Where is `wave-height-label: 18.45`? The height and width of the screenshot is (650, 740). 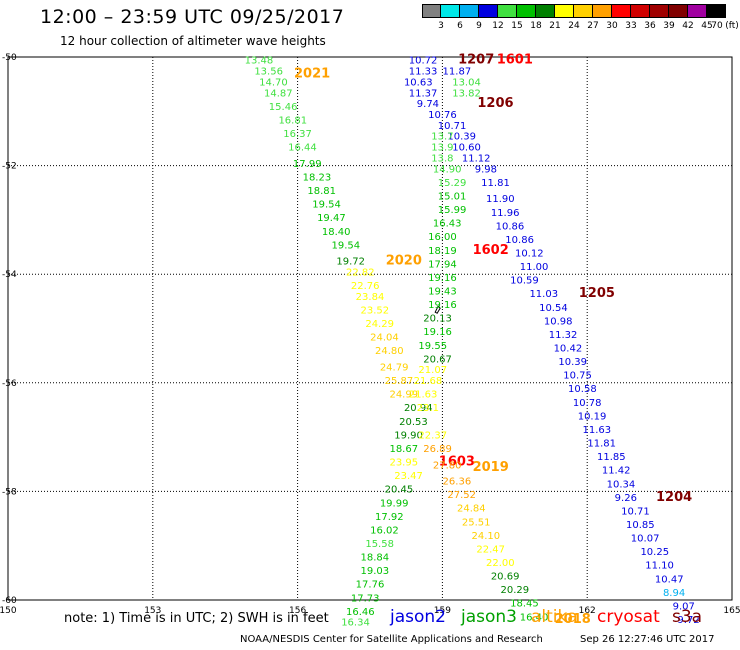
wave-height-label: 18.45 is located at coordinates (524, 604).